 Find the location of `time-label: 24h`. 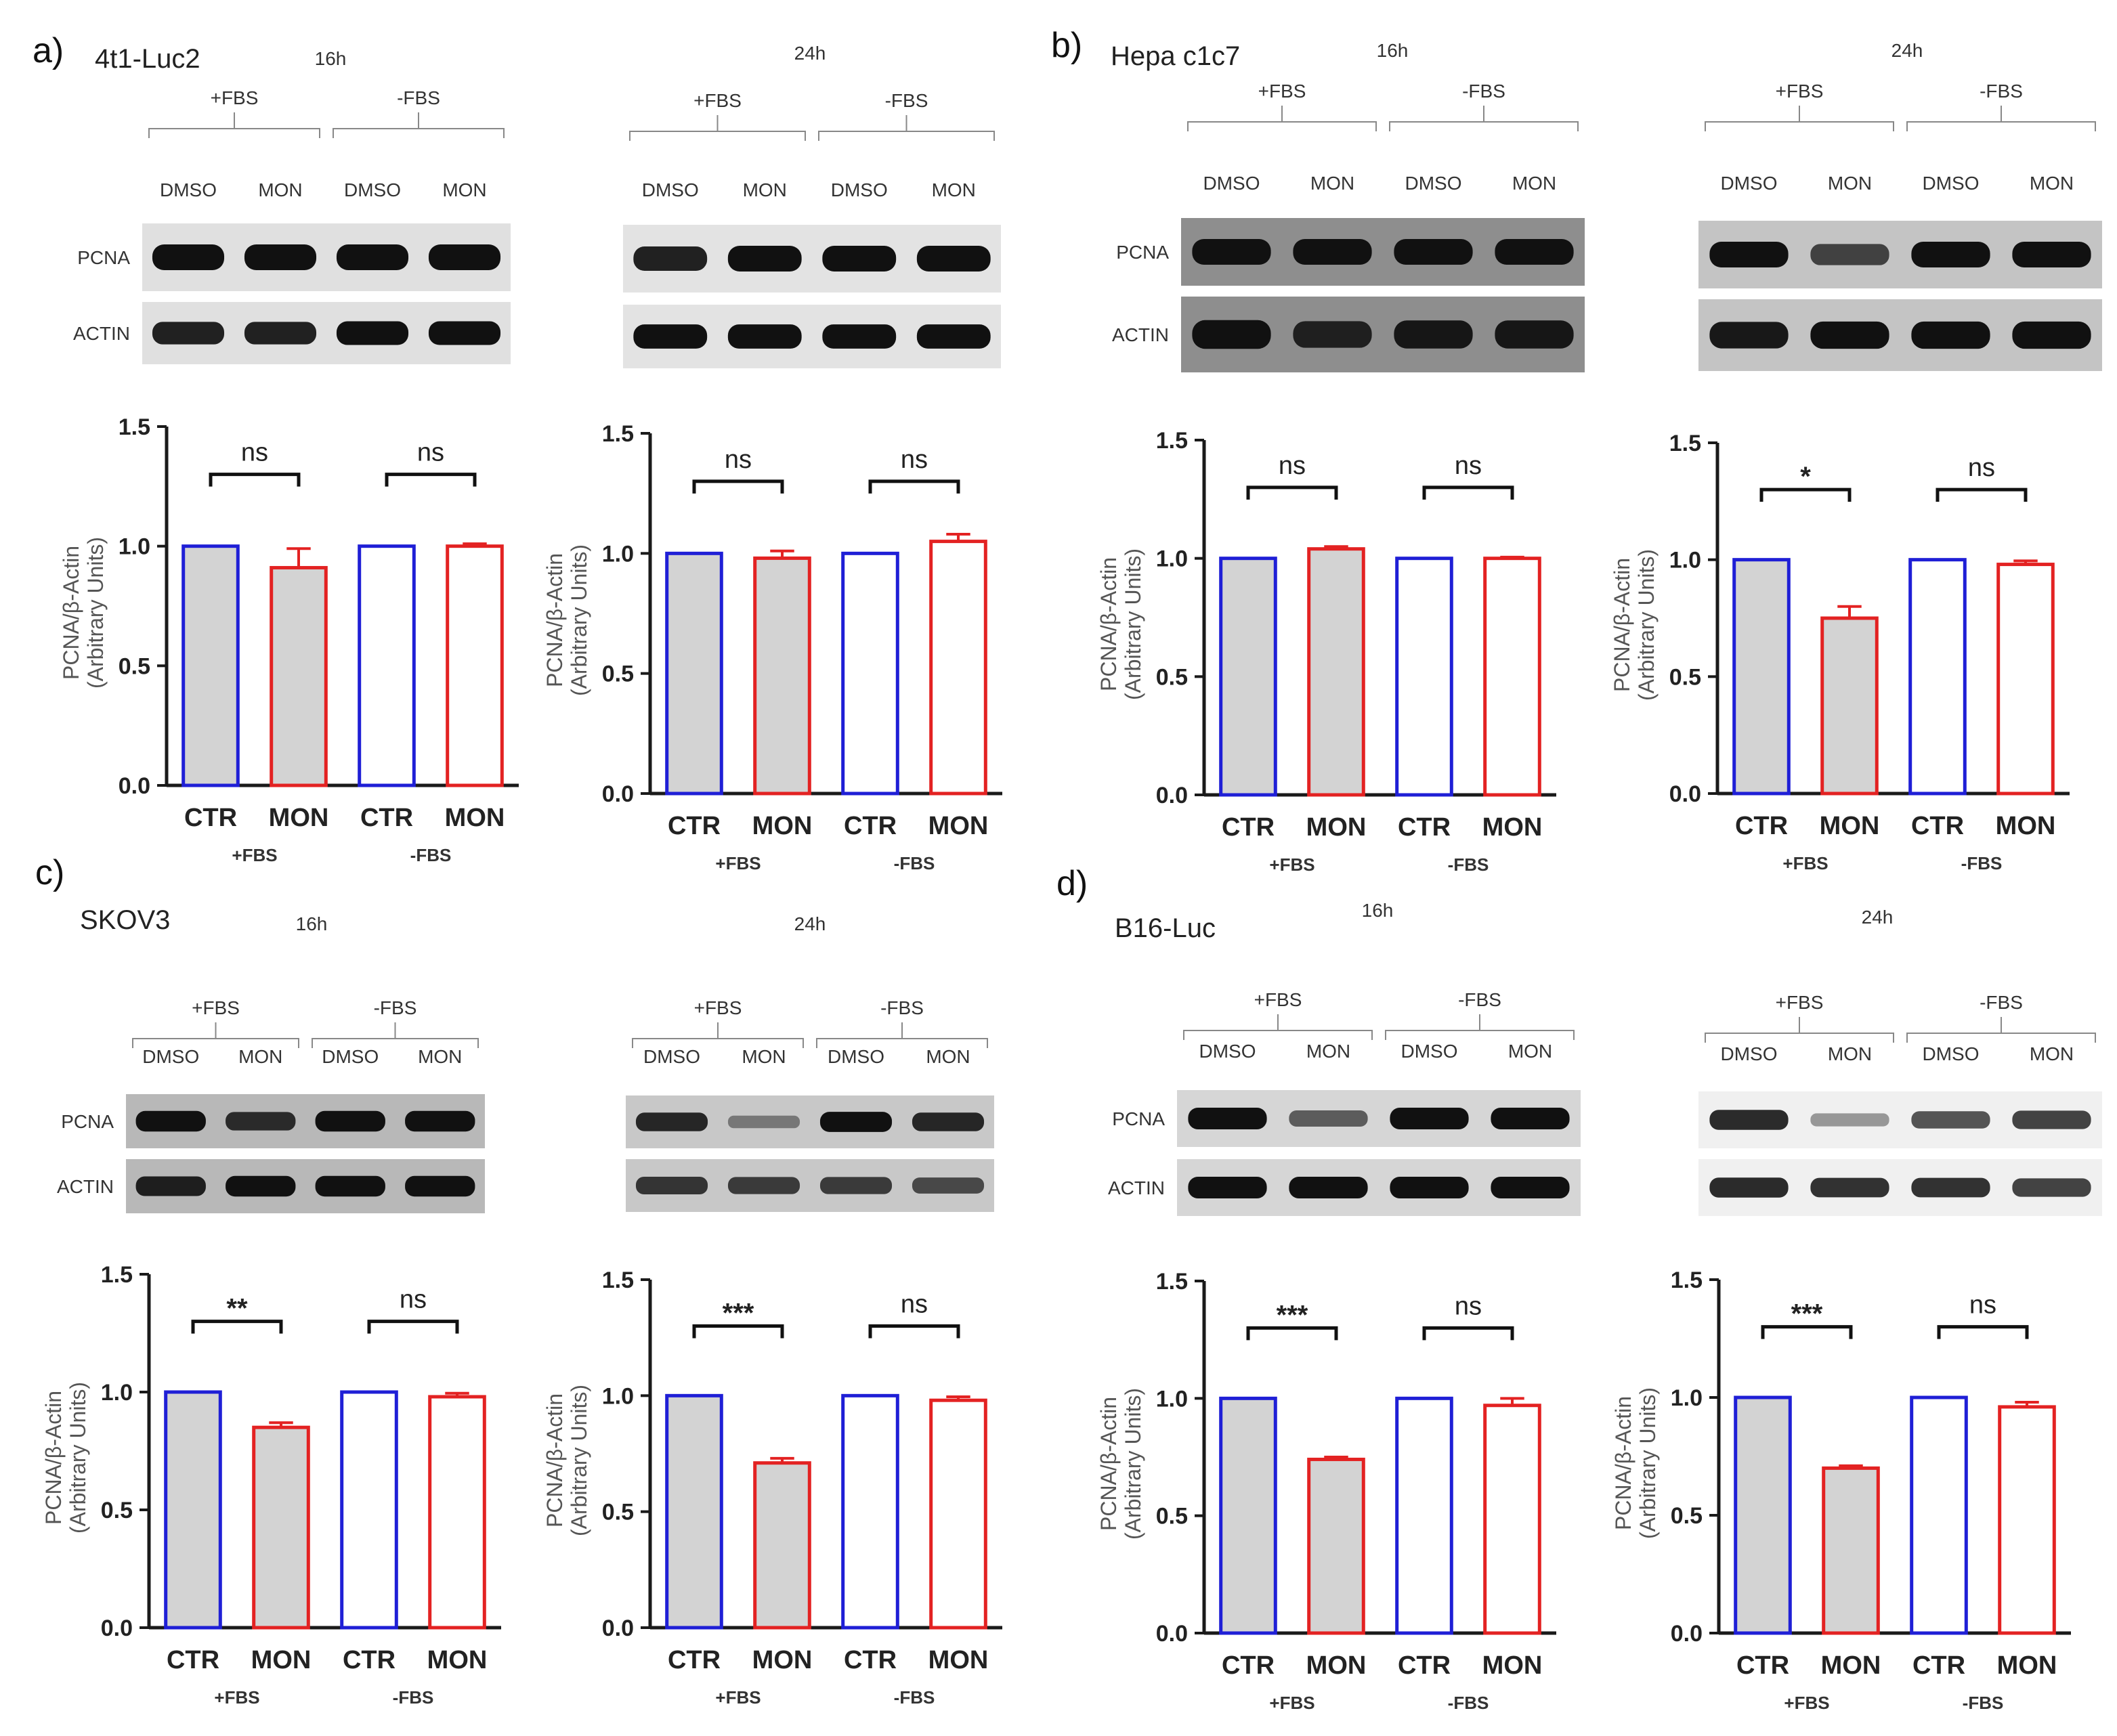

time-label: 24h is located at coordinates (810, 53).